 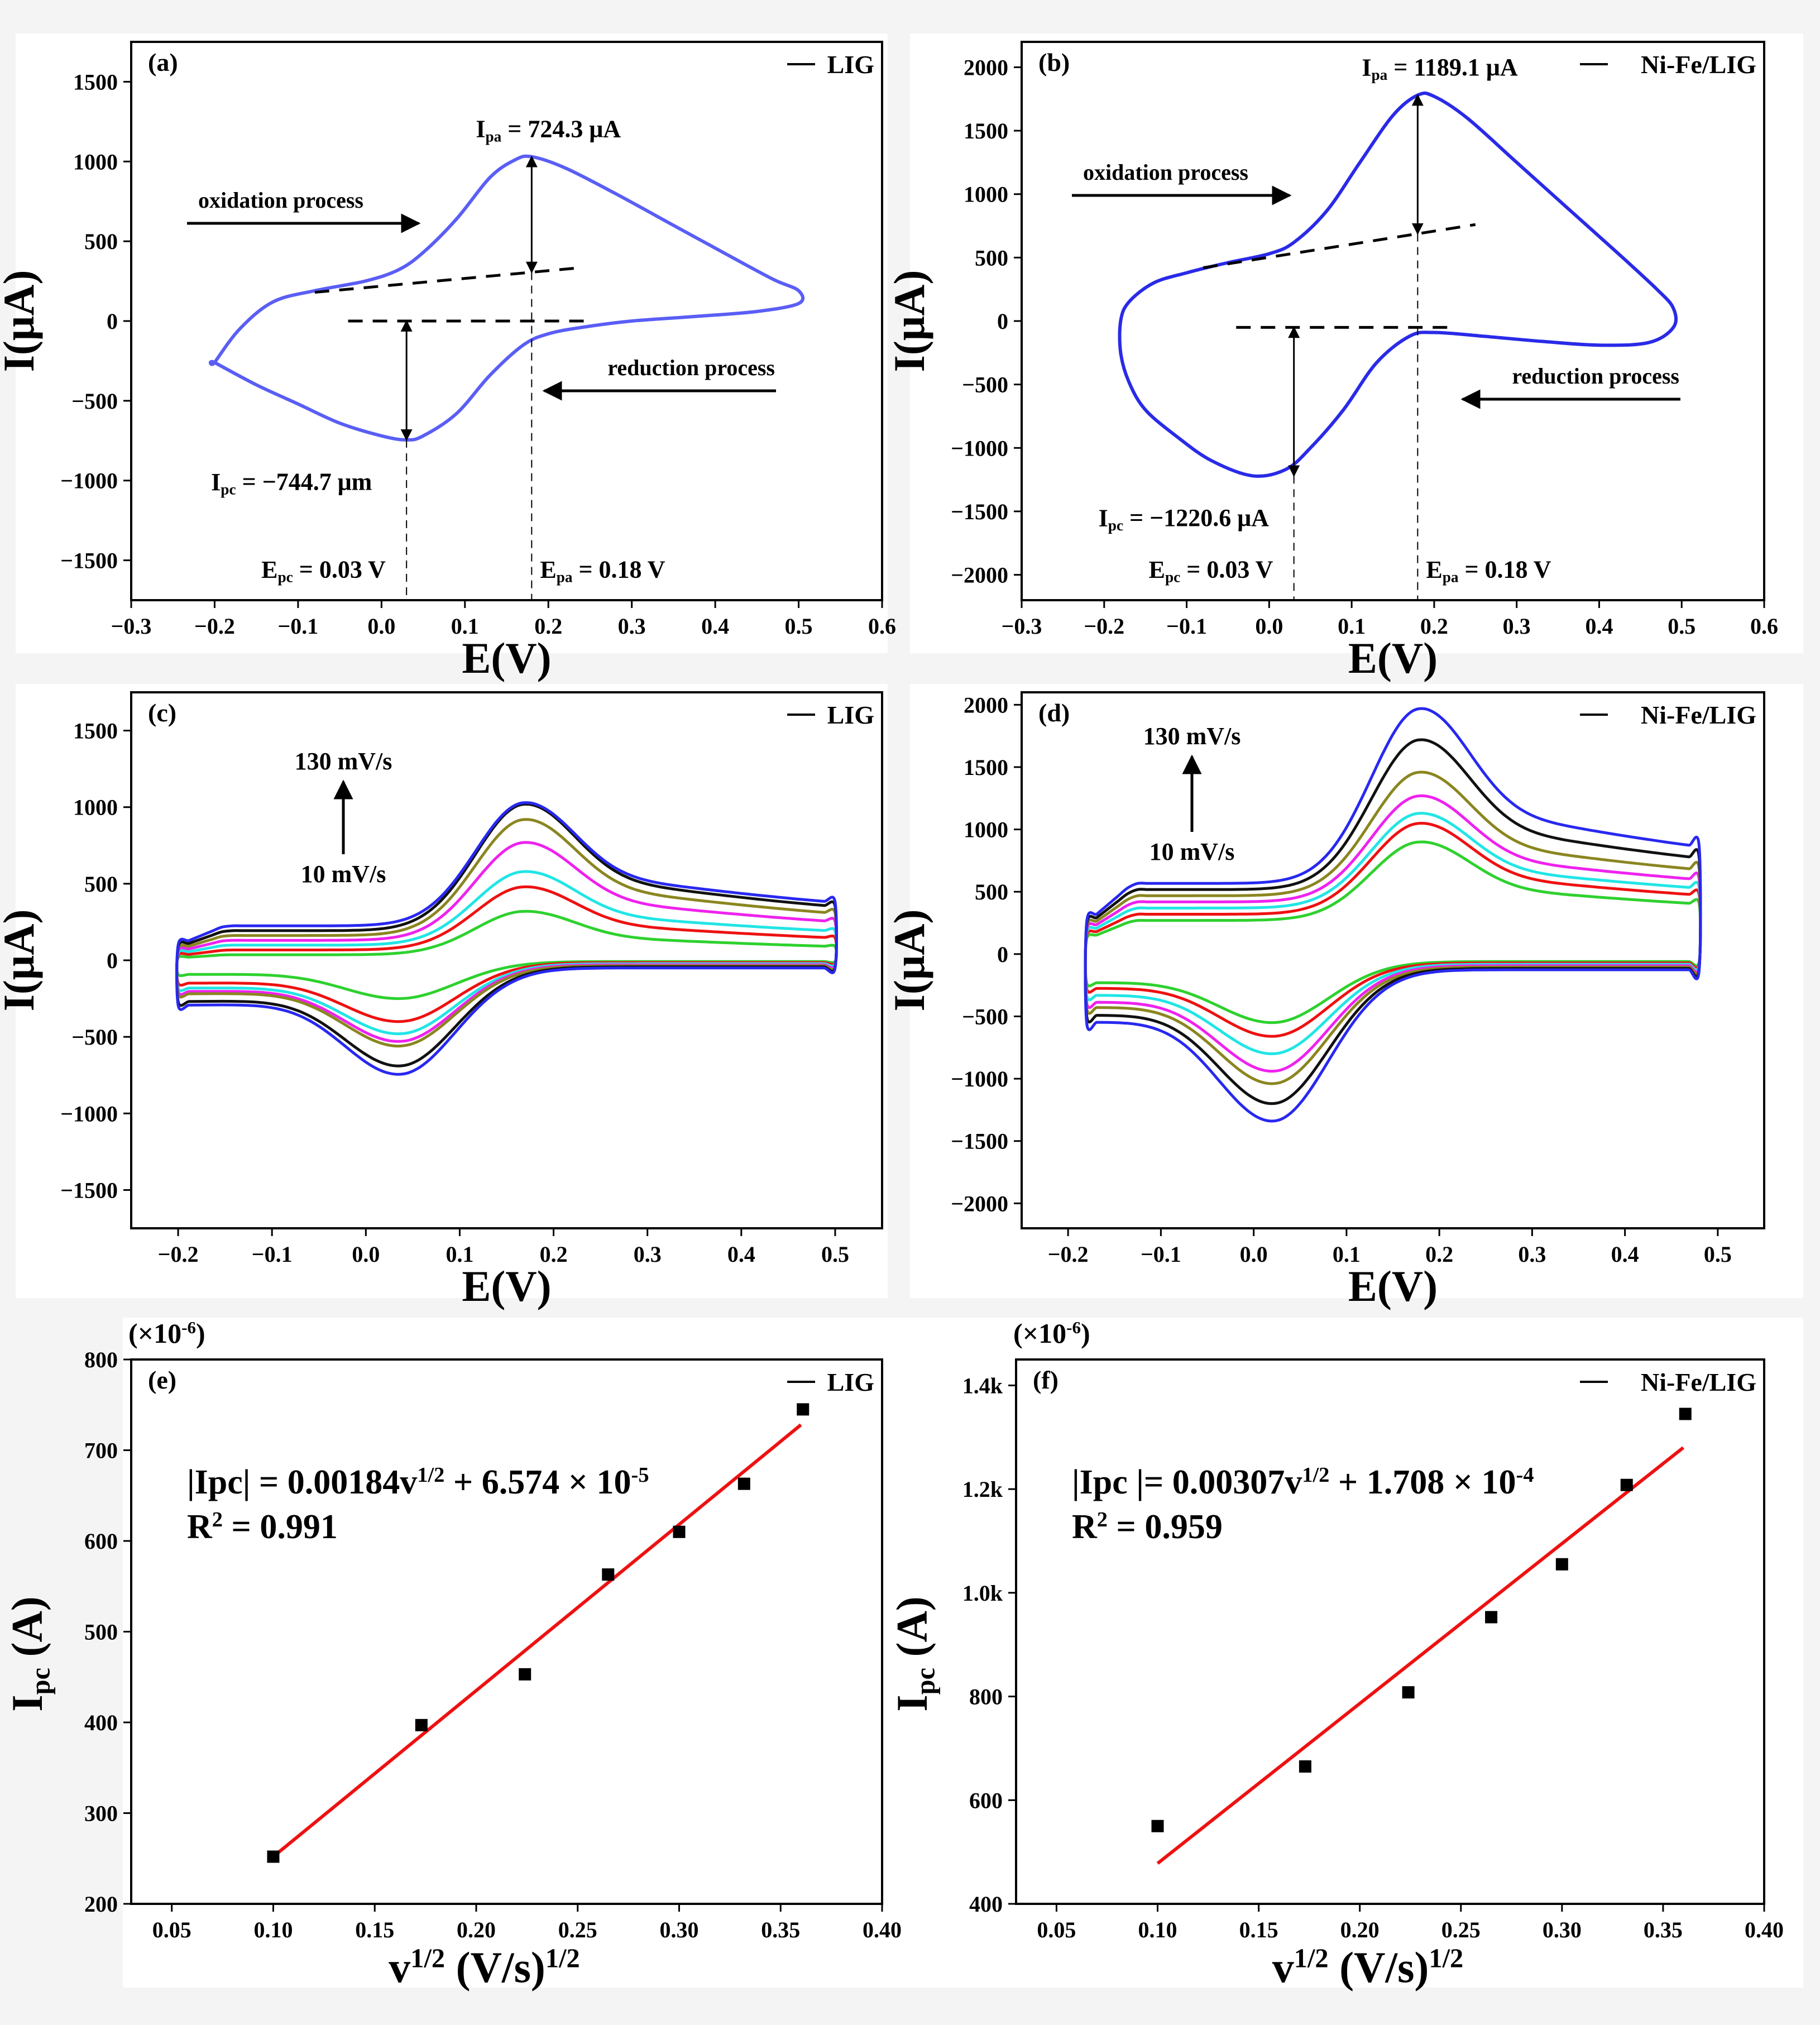 What do you see at coordinates (1504, 570) in the screenshot?
I see `epa-label-part: = 0.18 V` at bounding box center [1504, 570].